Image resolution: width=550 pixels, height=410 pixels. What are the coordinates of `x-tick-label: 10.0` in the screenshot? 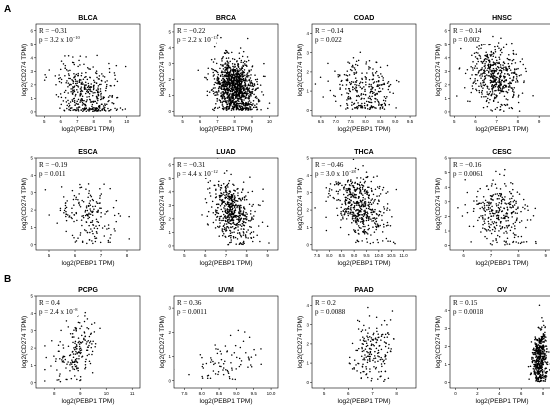 It's located at (271, 393).